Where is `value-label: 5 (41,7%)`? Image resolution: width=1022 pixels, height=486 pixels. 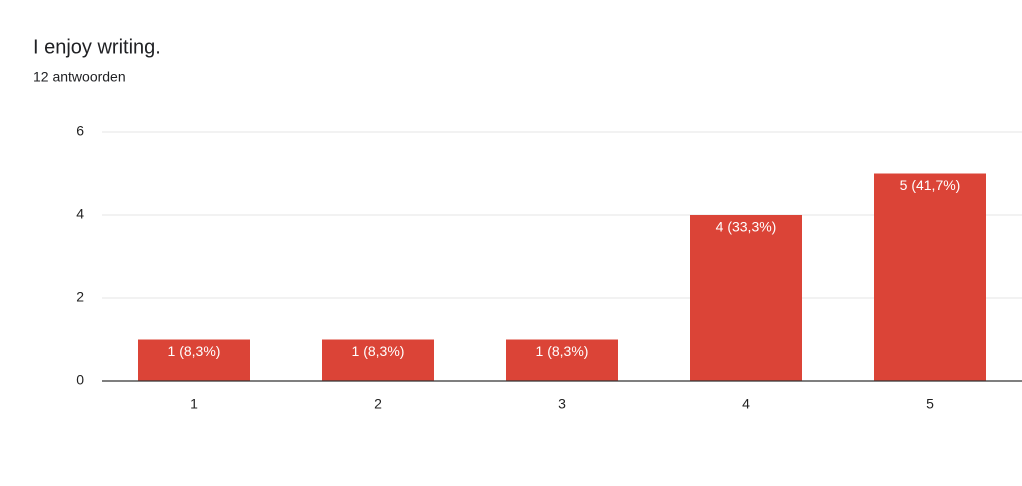
value-label: 5 (41,7%) is located at coordinates (930, 185).